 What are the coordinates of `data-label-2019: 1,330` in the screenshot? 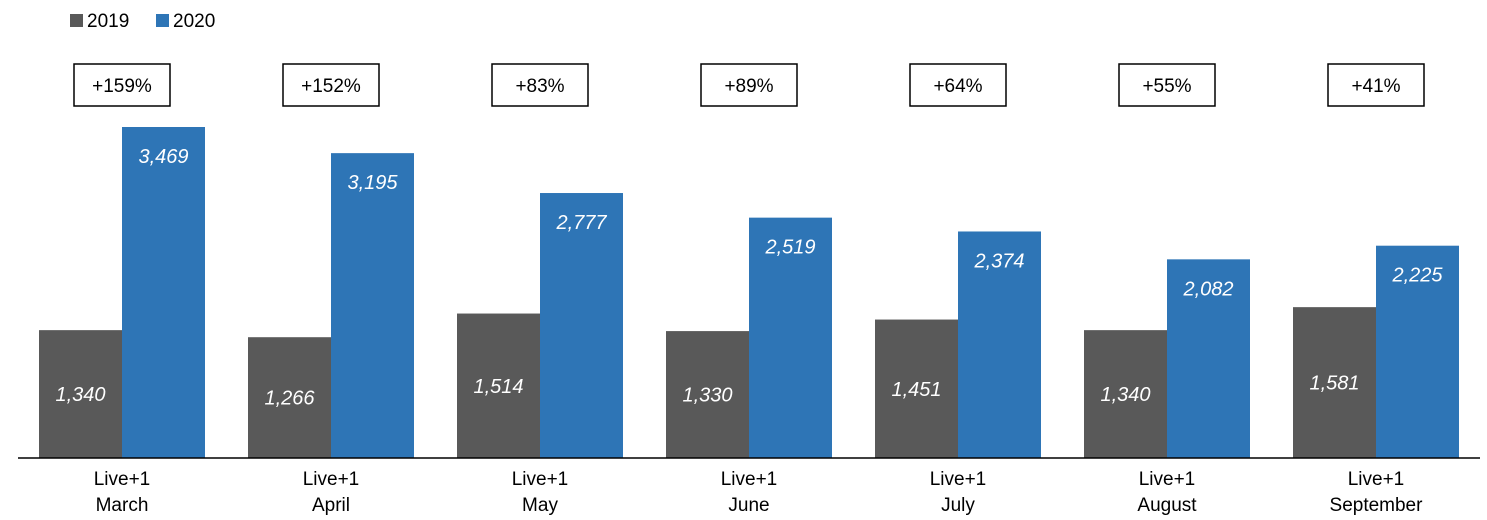 It's located at (707, 396).